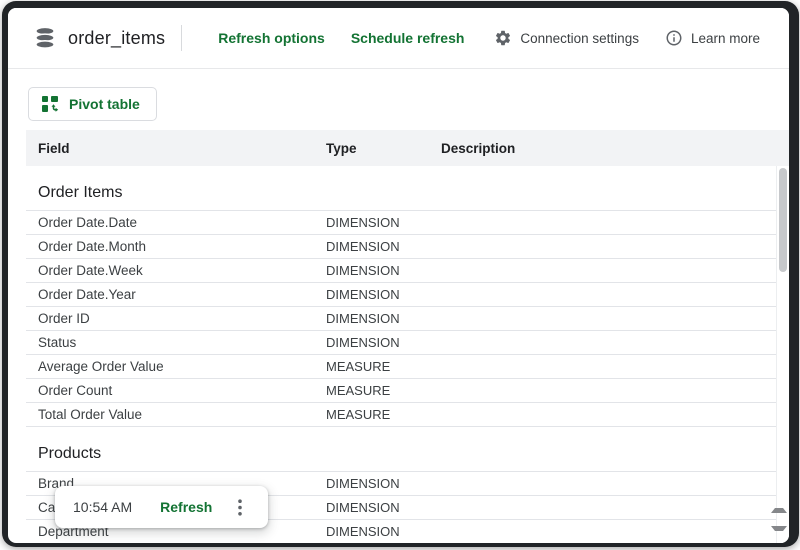  Describe the element at coordinates (45, 37) in the screenshot. I see `database-icon` at that location.